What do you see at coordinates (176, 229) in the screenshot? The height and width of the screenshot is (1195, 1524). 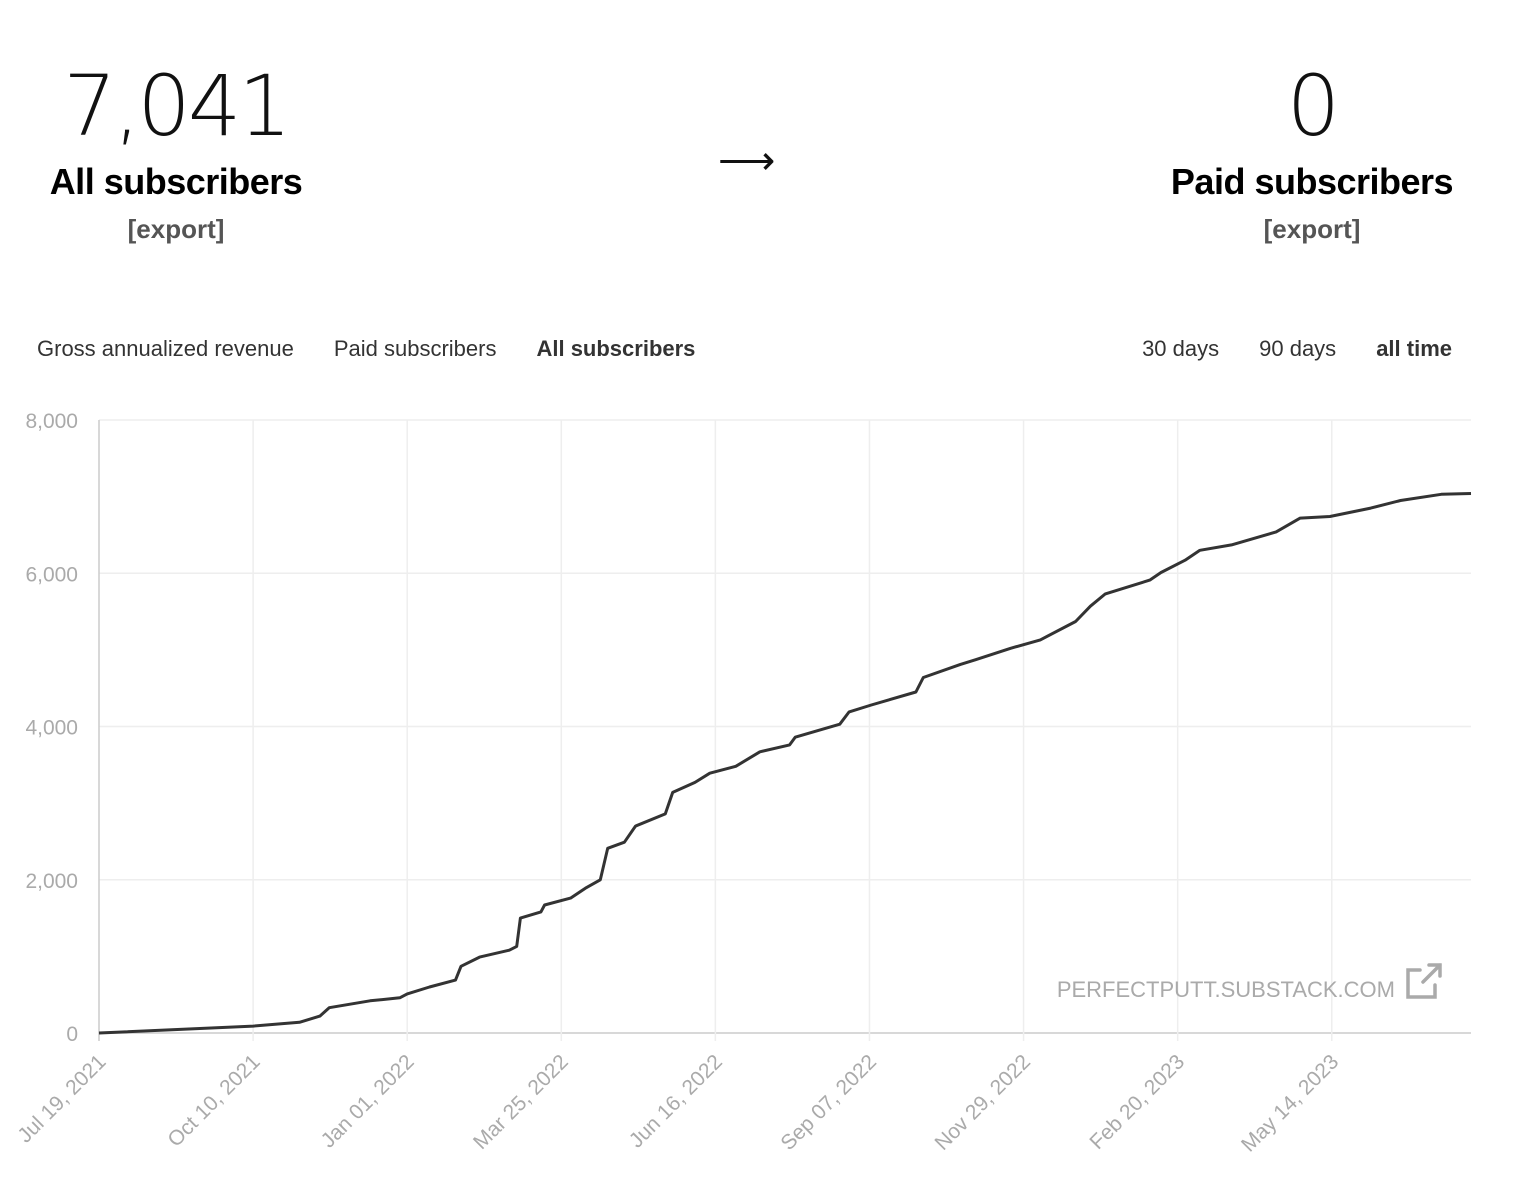 I see `export-all-link: [export]` at bounding box center [176, 229].